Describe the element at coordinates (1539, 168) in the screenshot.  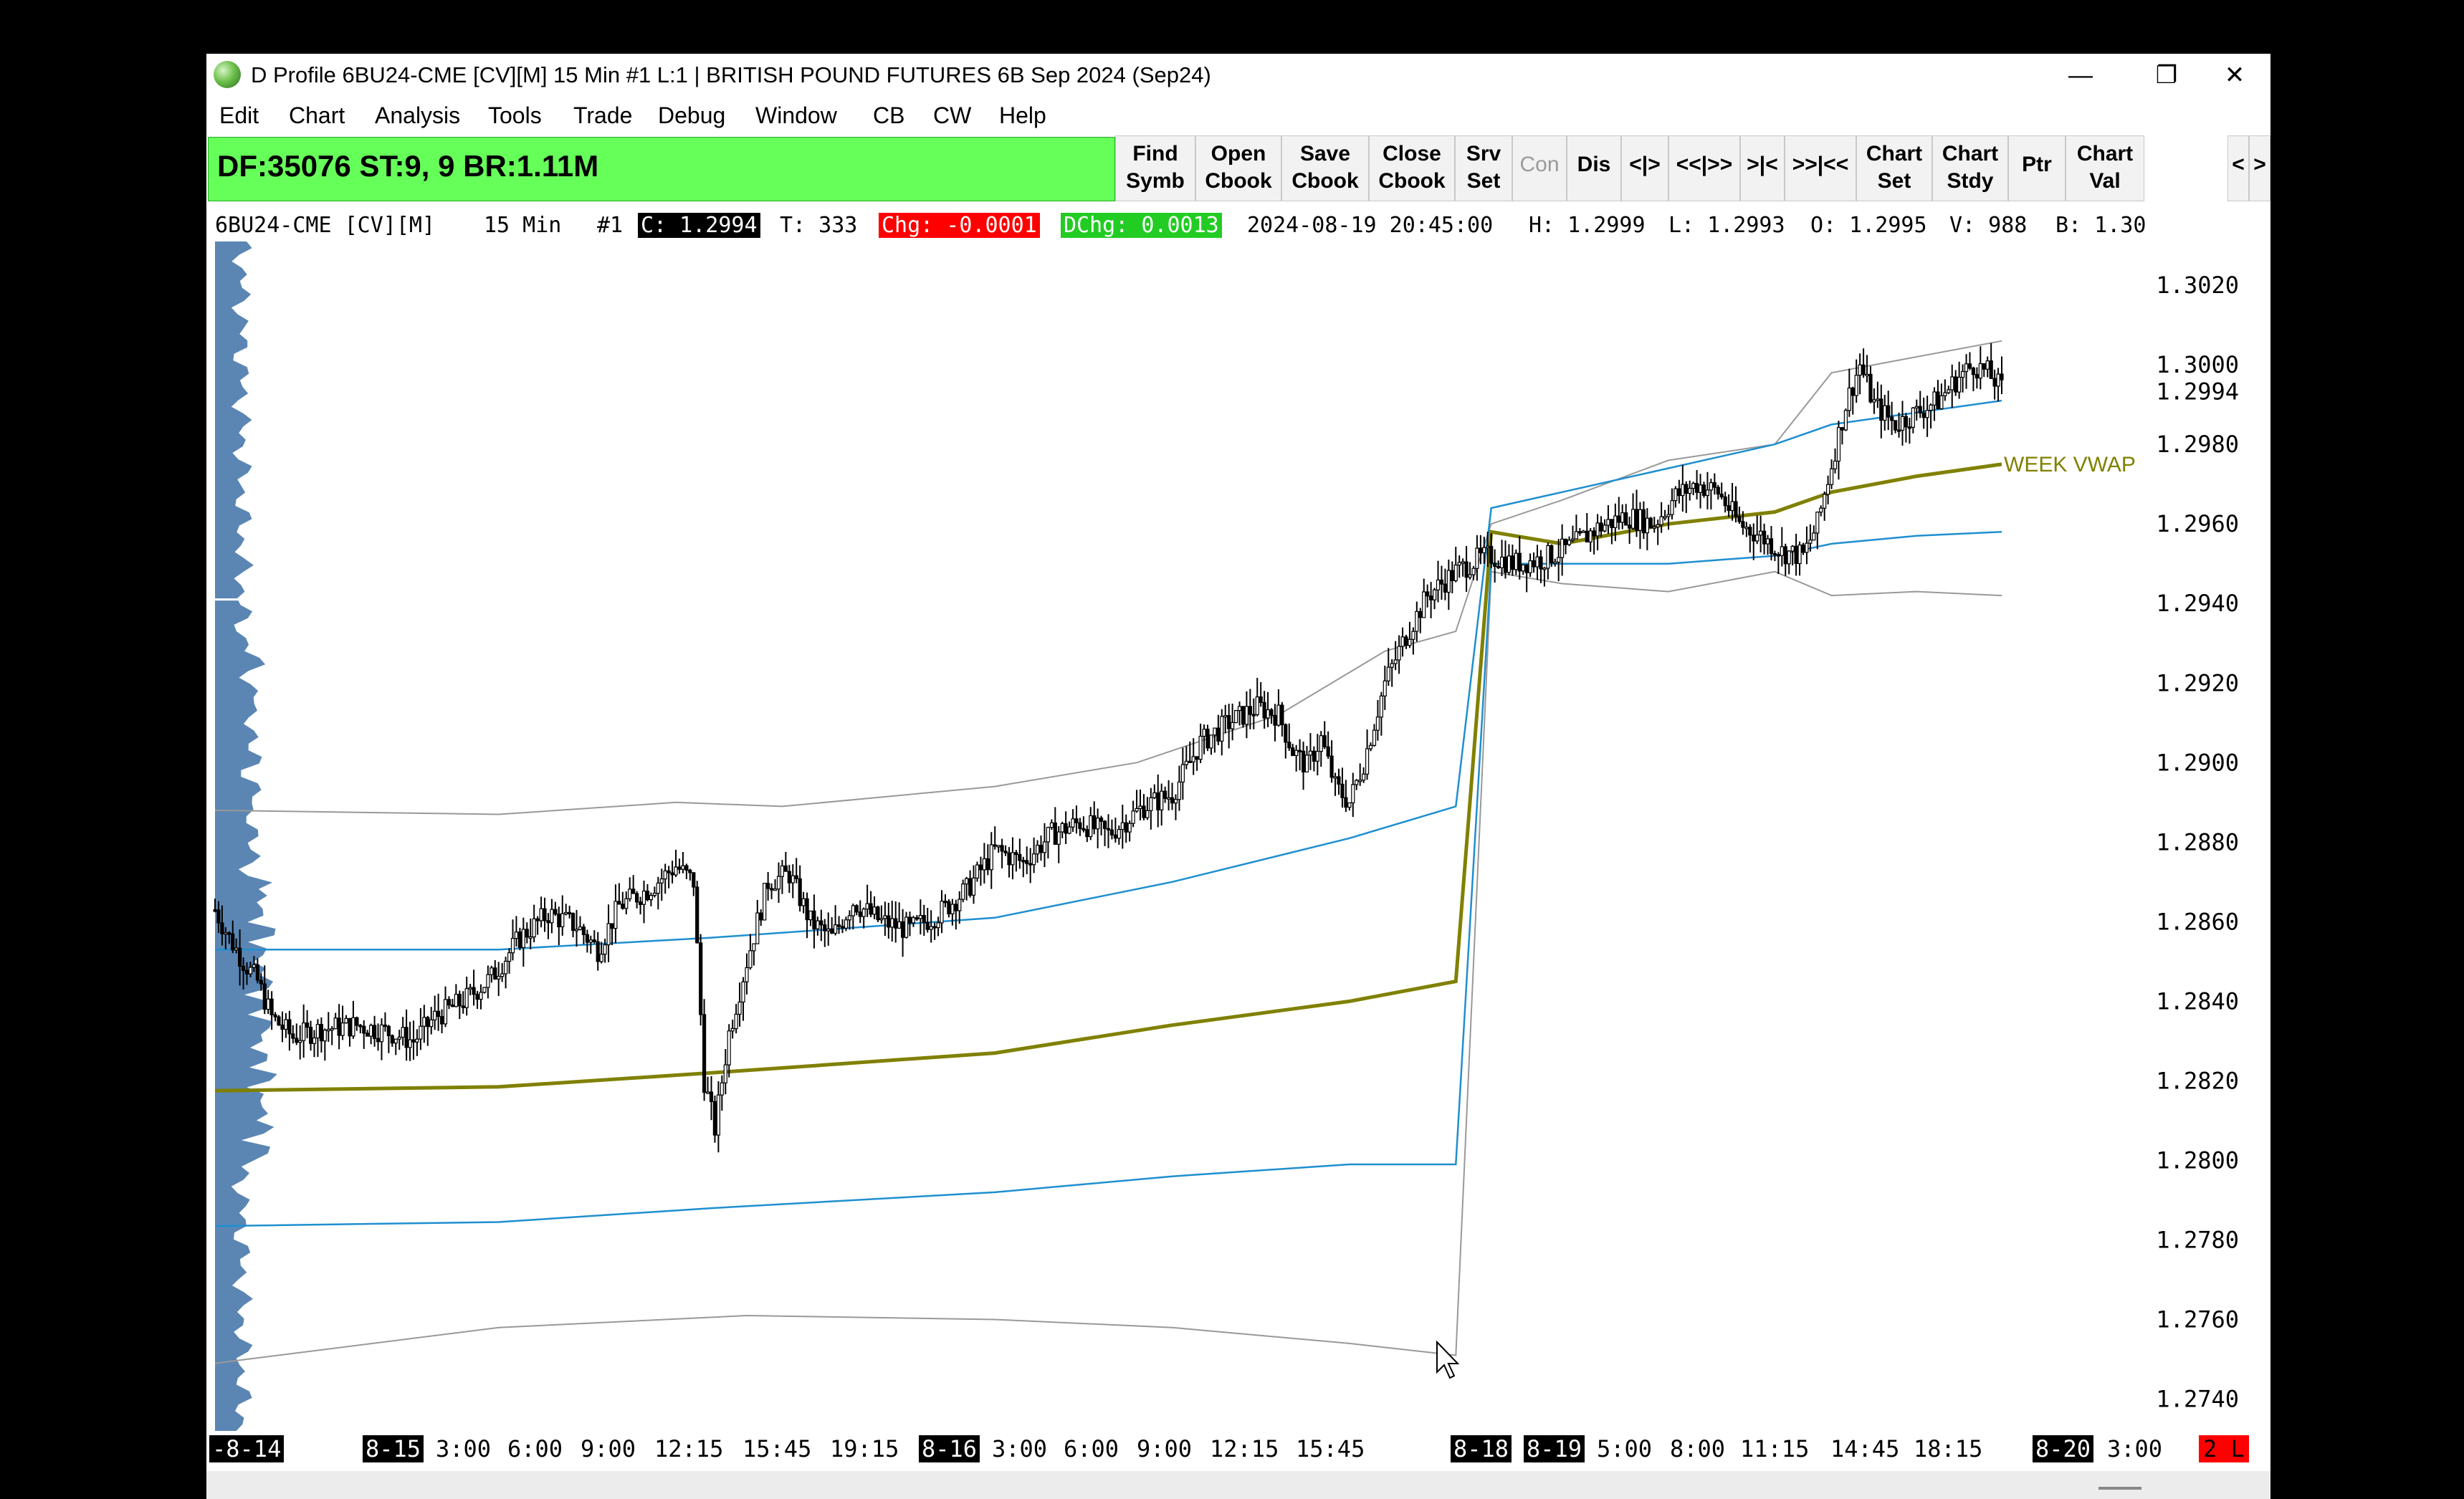
I see `connect-button: Con` at that location.